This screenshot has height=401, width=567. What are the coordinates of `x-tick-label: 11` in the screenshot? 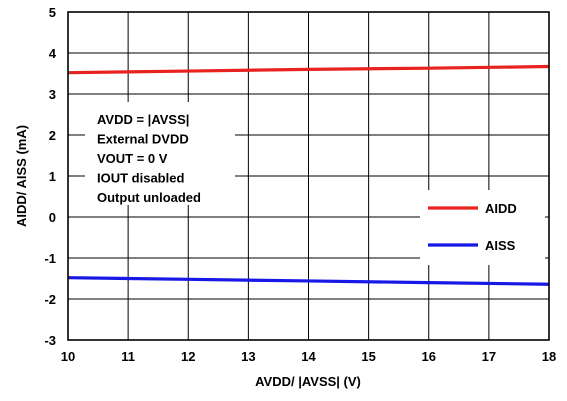 It's located at (128, 356).